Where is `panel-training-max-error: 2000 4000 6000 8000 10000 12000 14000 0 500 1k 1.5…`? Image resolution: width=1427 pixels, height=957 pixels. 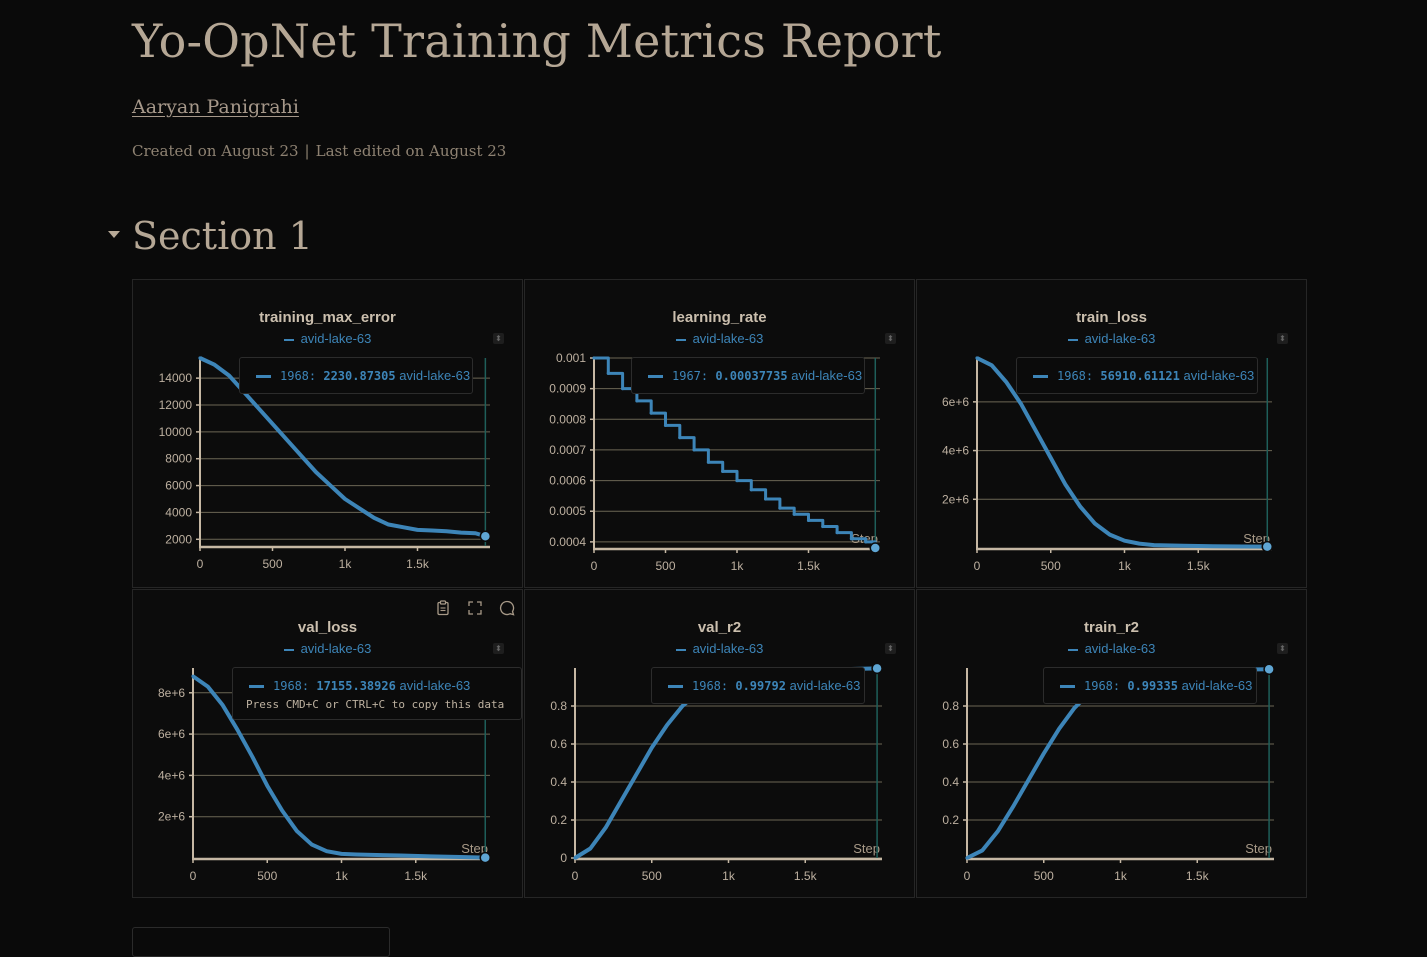 panel-training-max-error: 2000 4000 6000 8000 10000 12000 14000 0 500 1k 1.5… is located at coordinates (327, 433).